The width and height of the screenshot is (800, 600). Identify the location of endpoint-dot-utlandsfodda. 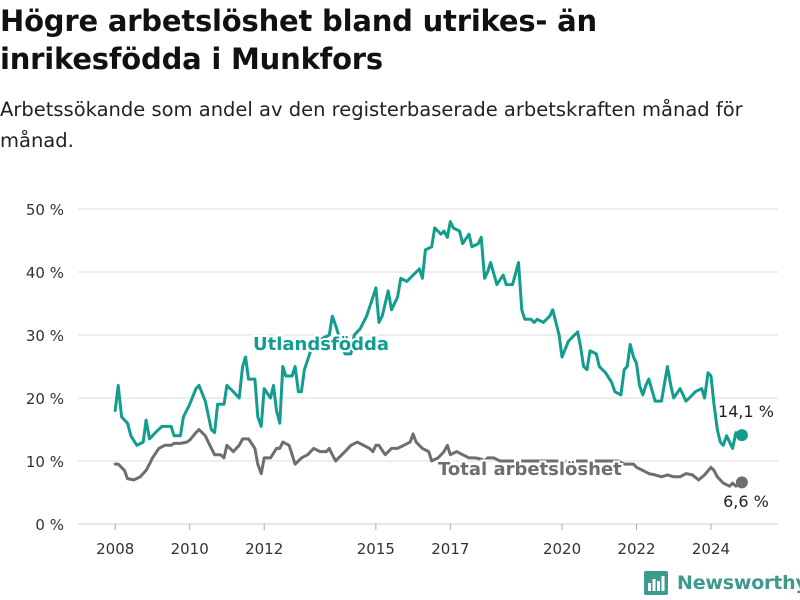
(741, 435).